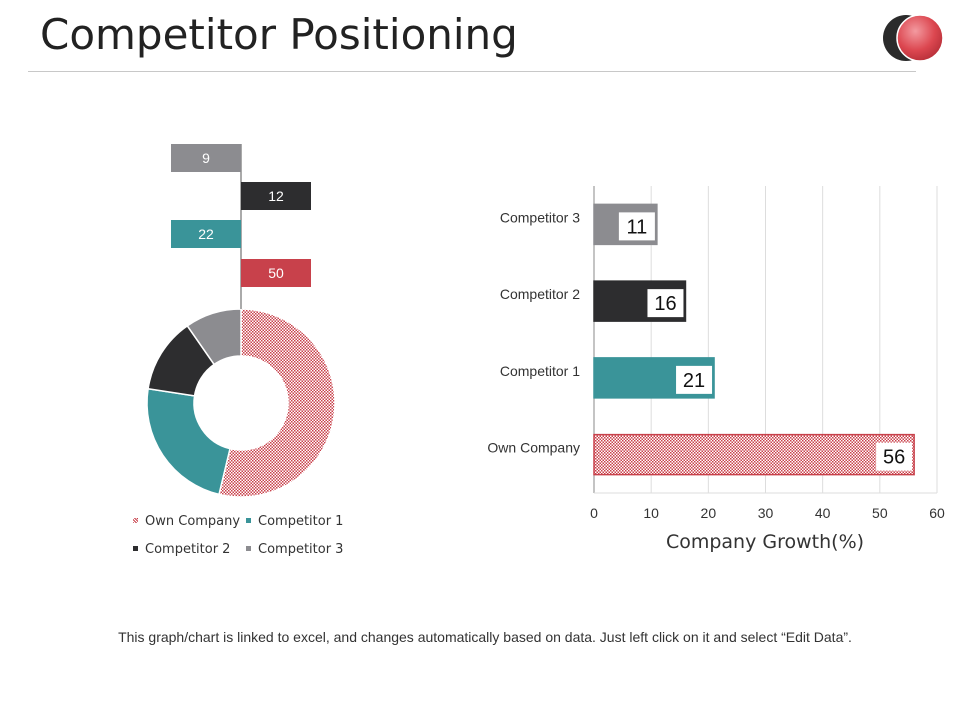  I want to click on logo-red-circle, so click(920, 38).